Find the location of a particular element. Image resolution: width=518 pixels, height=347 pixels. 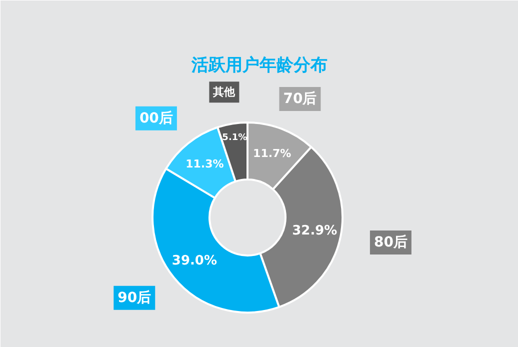

slice-label: 00后 is located at coordinates (156, 117).